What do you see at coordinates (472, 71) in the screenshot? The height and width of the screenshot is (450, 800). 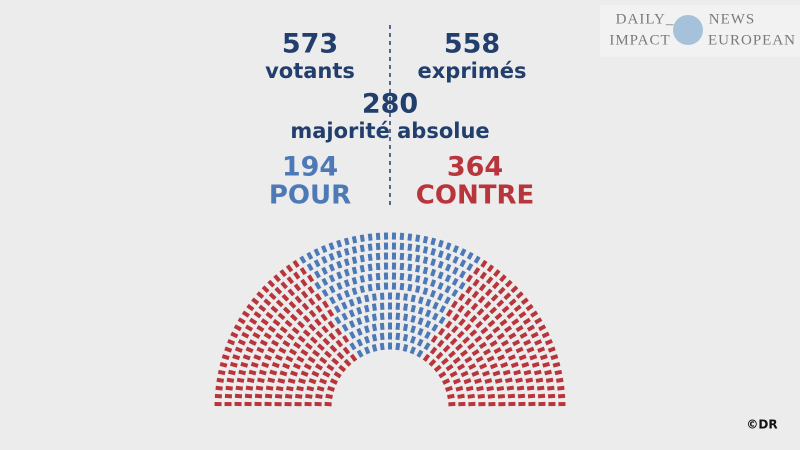 I see `stat-label: exprimés` at bounding box center [472, 71].